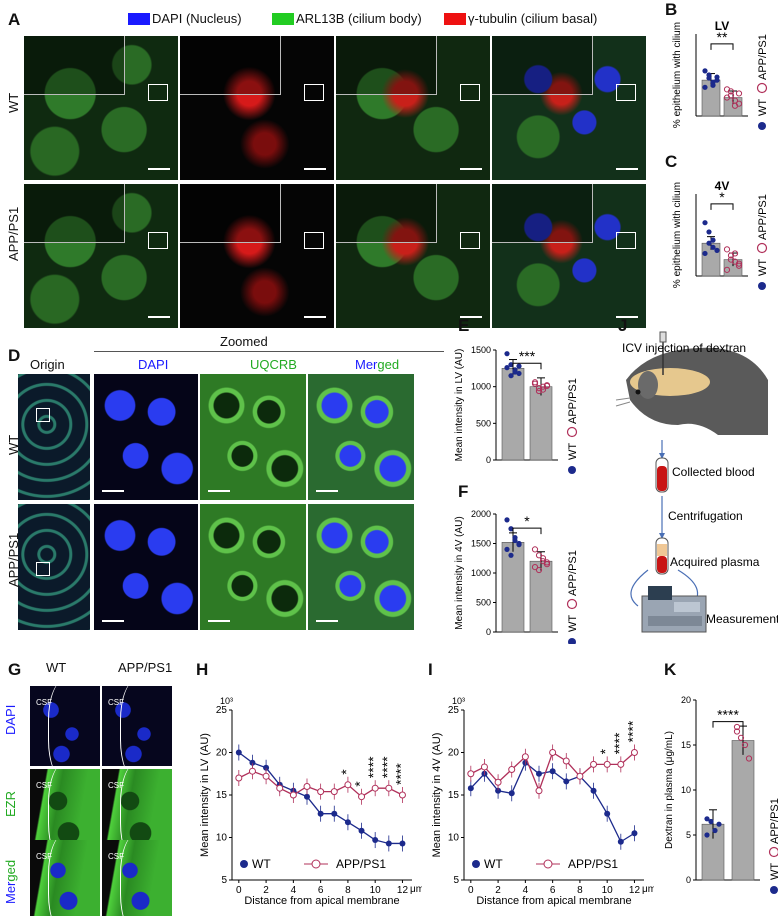  What do you see at coordinates (720, 234) in the screenshot?
I see `chart-c-cilium-4v: * WT APP/PS1 % epithelium with cilium 4V` at bounding box center [720, 234].